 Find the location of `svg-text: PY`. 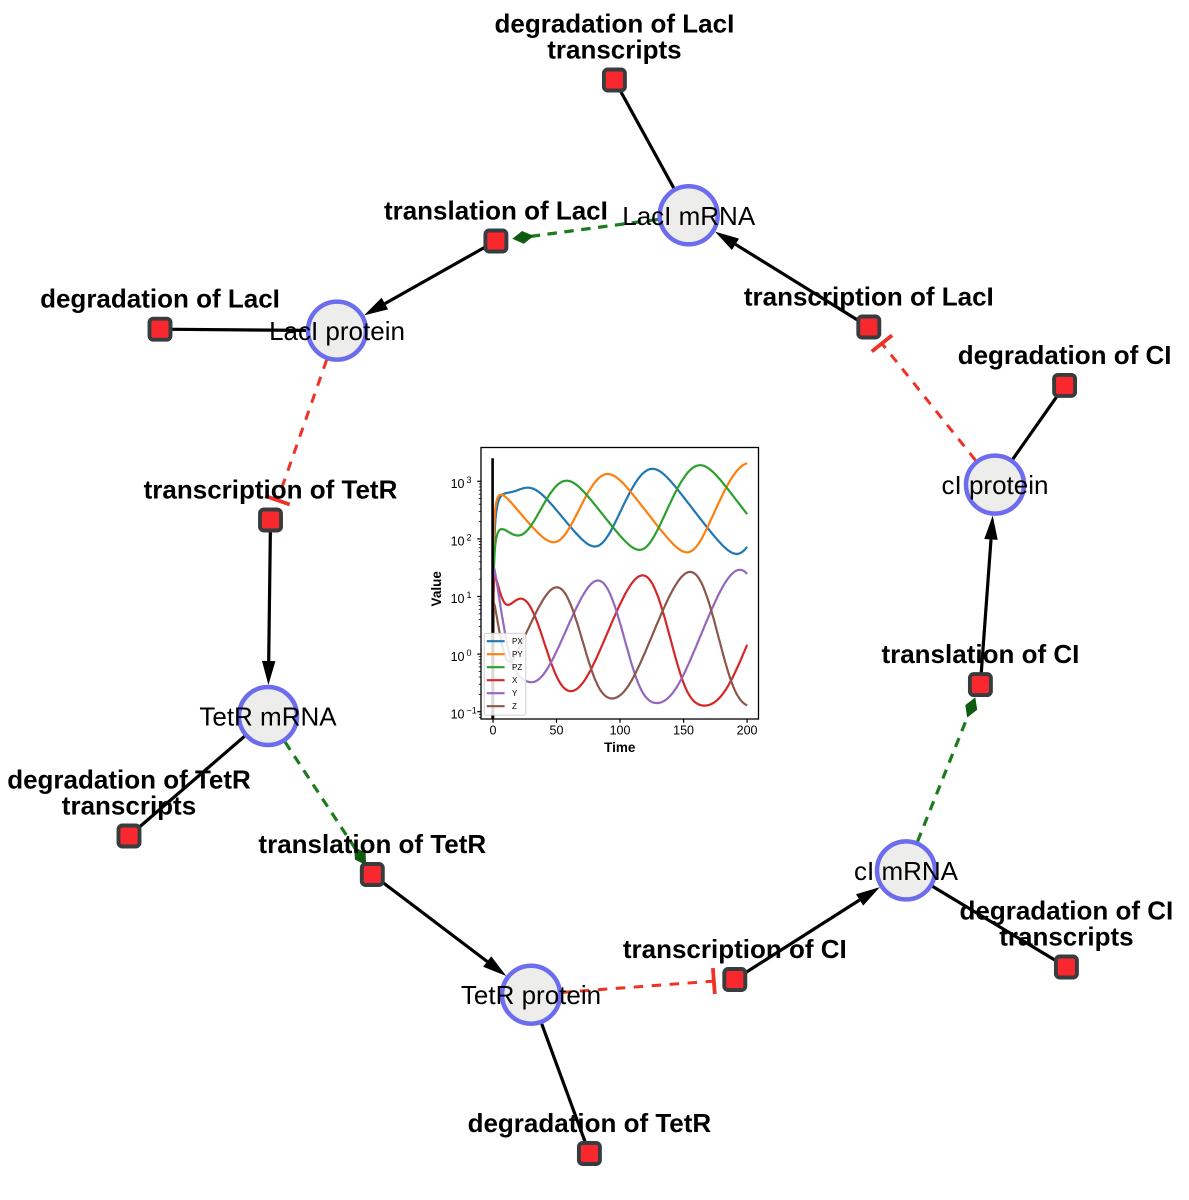

svg-text: PY is located at coordinates (517, 654).